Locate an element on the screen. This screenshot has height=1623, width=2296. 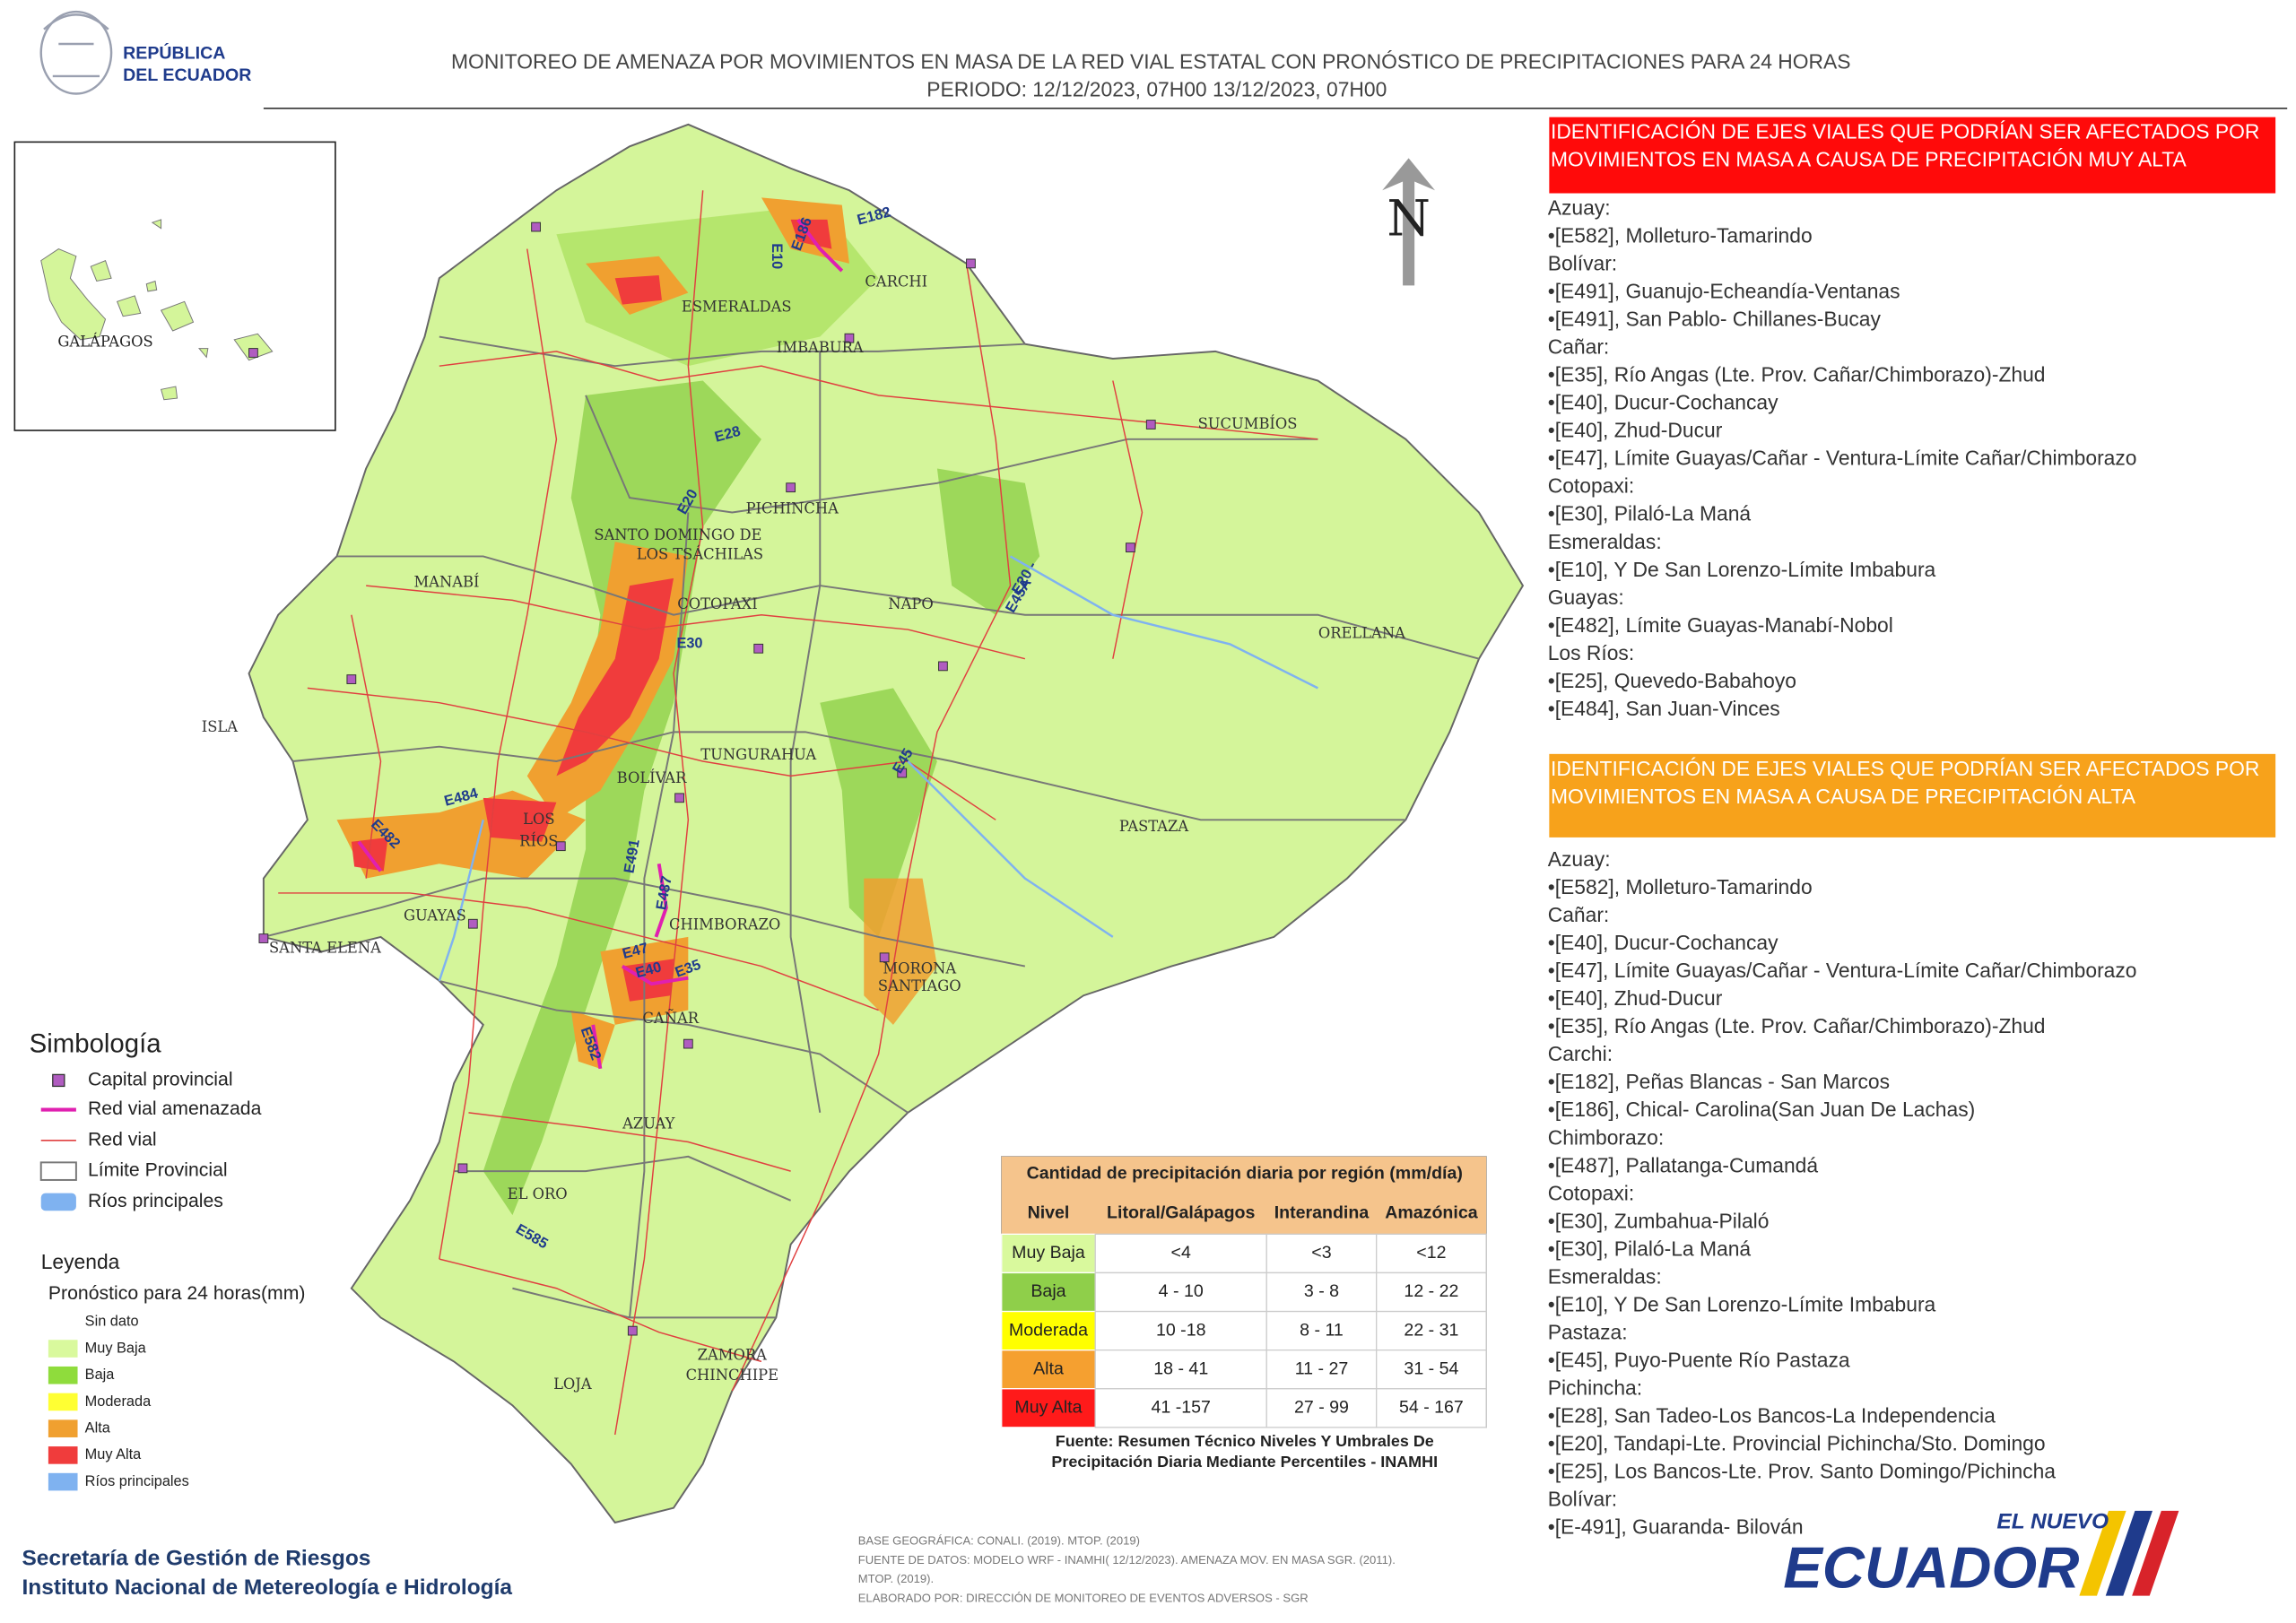
organization: Secretaría de Gestión de Riesgos is located at coordinates (196, 1558).